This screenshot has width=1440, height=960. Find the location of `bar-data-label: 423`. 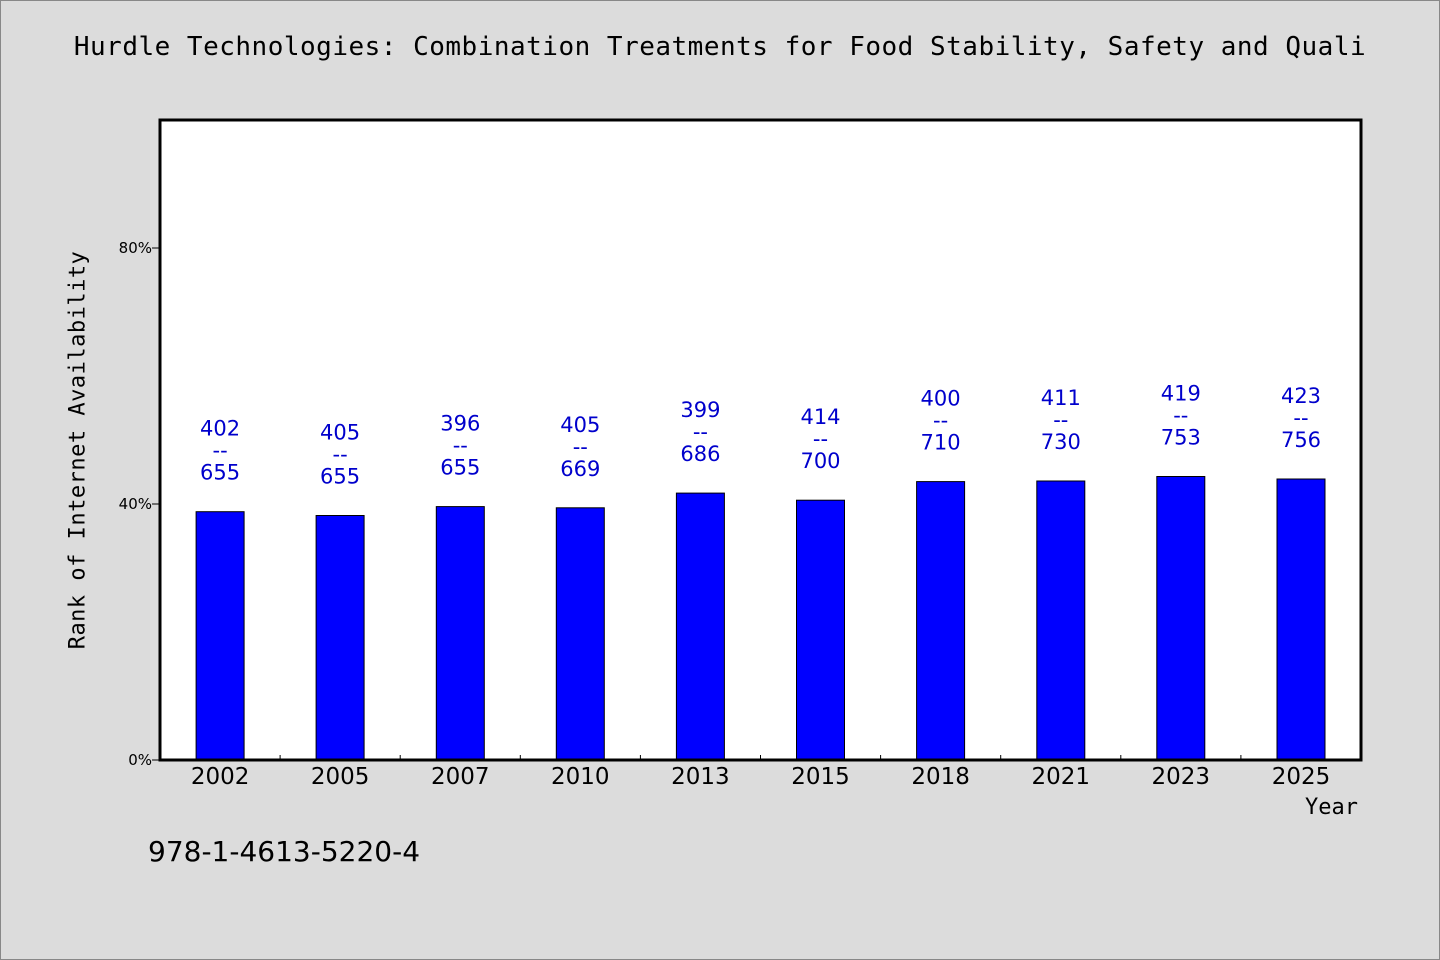

bar-data-label: 423 is located at coordinates (1301, 396).